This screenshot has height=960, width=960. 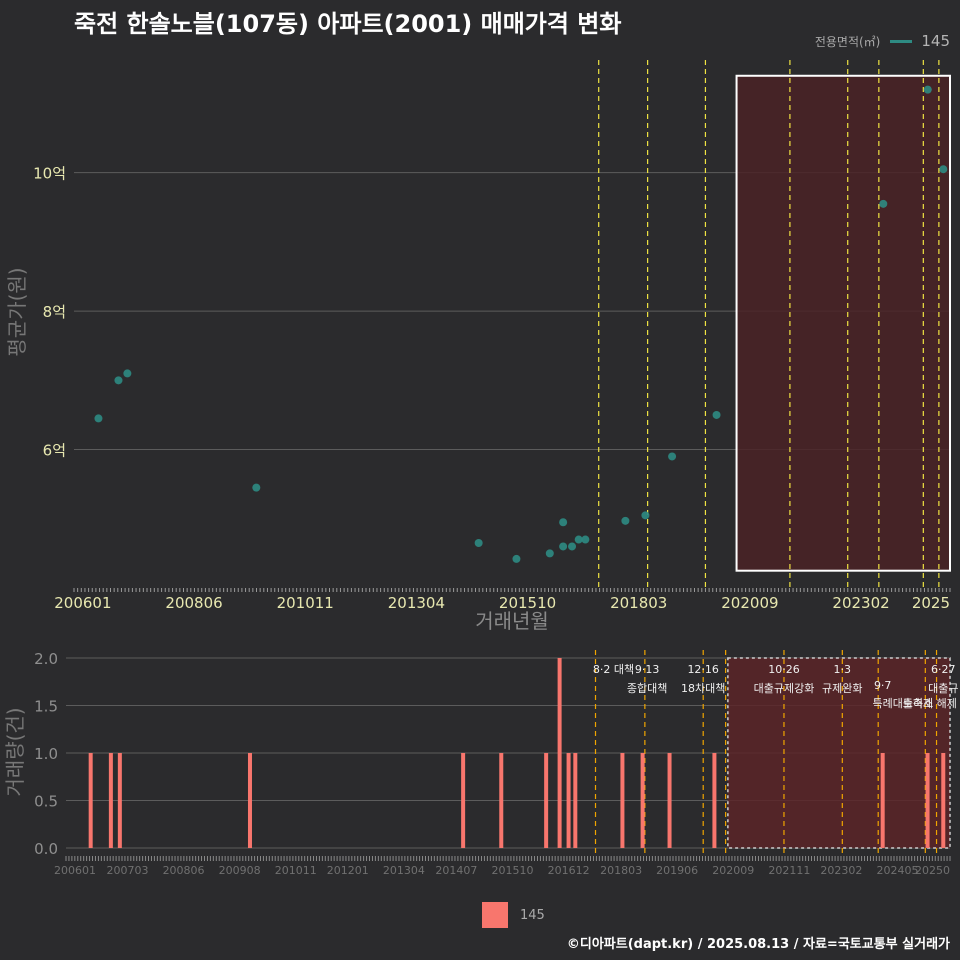 I want to click on volume-highlight-layer, so click(x=839, y=753).